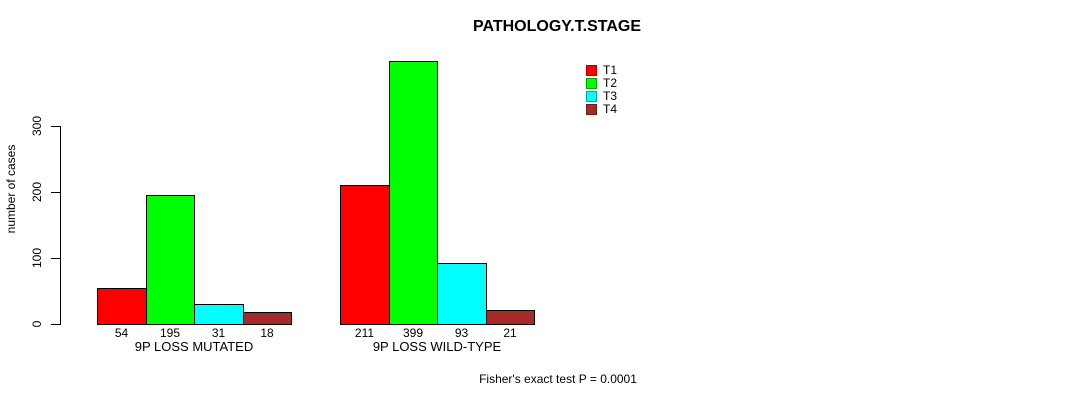  What do you see at coordinates (218, 333) in the screenshot?
I see `bar-value-T3-group1: 31` at bounding box center [218, 333].